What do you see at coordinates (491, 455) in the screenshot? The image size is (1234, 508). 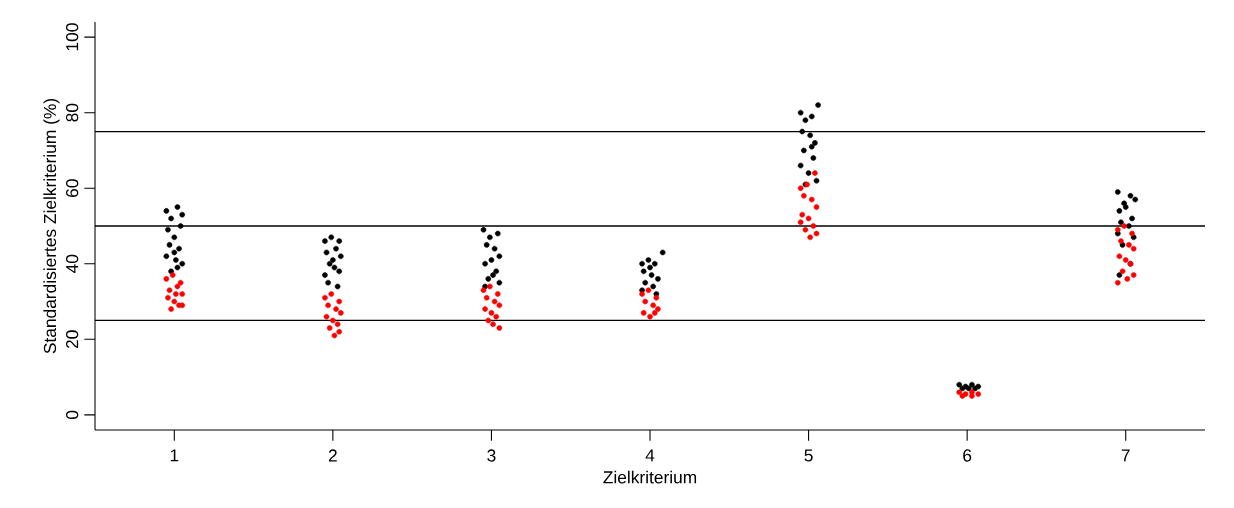 I see `x-tick-label: 3` at bounding box center [491, 455].